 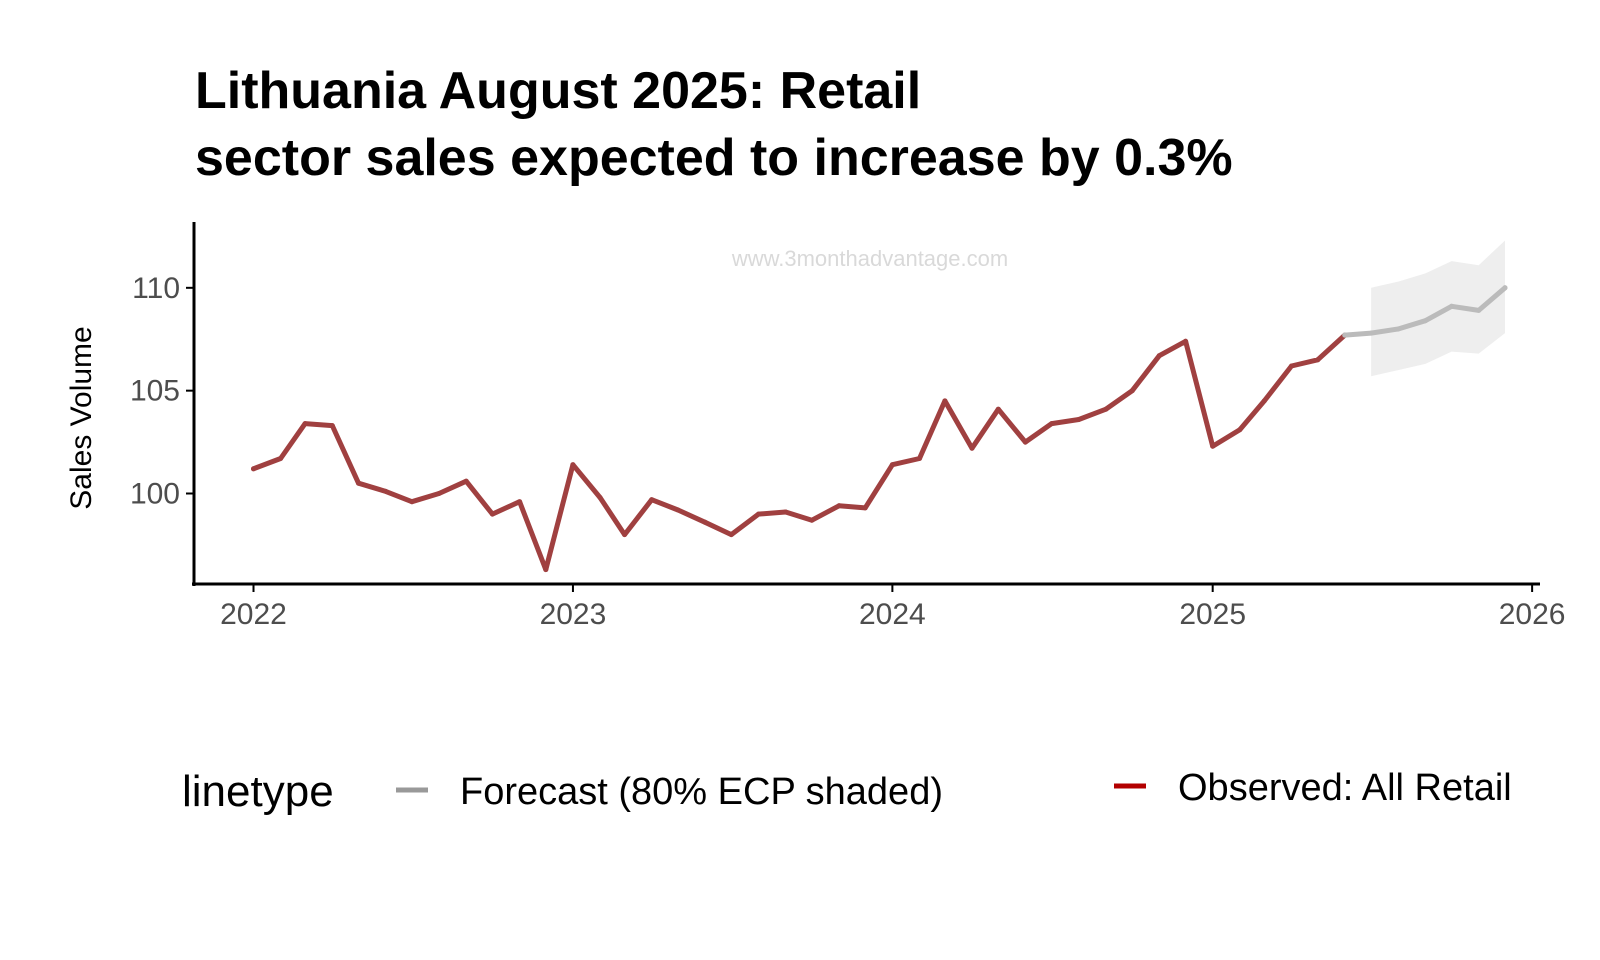 What do you see at coordinates (1212, 614) in the screenshot?
I see `x-tick-label: 2025` at bounding box center [1212, 614].